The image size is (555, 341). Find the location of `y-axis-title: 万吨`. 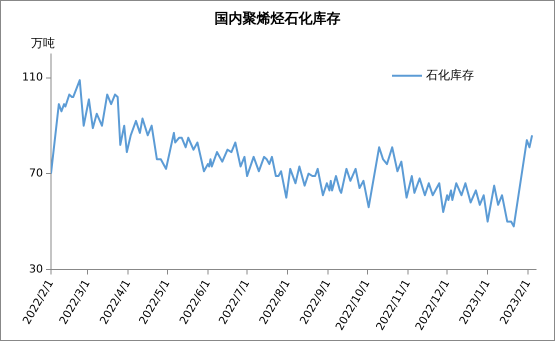

y-axis-title: 万吨 is located at coordinates (42, 43).